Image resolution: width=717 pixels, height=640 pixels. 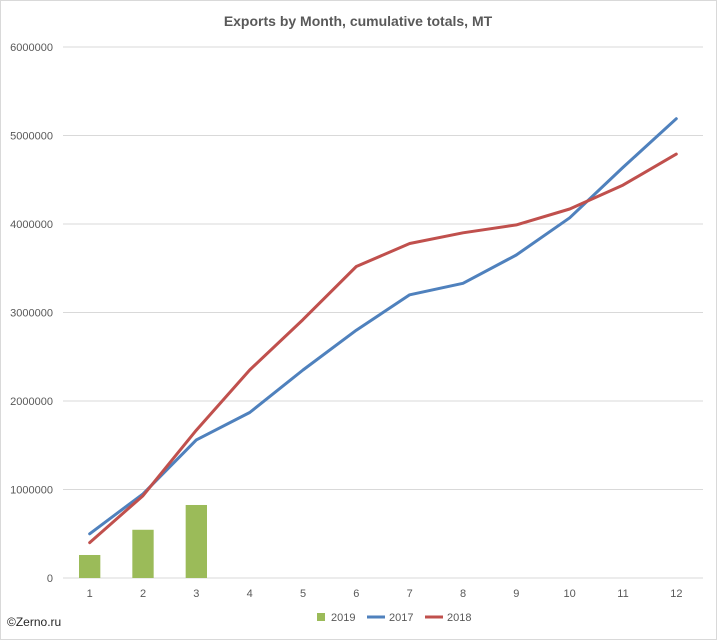 I want to click on legend-label: 2017, so click(x=401, y=618).